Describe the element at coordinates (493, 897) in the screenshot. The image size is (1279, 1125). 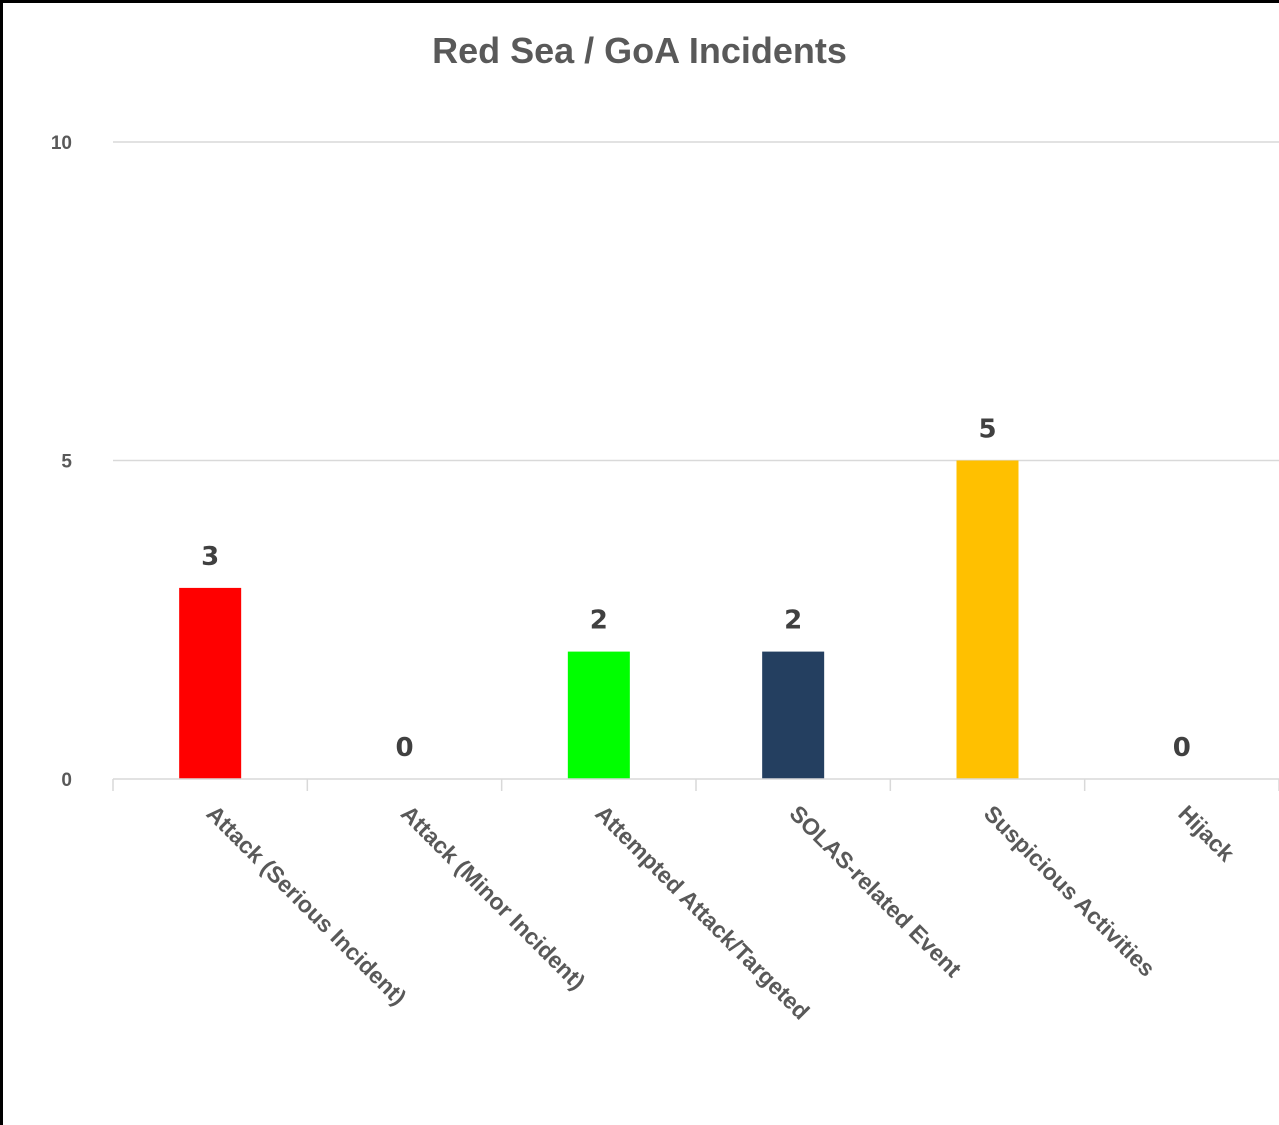
I see `x-category-label: Attack (Minor Incident)` at that location.